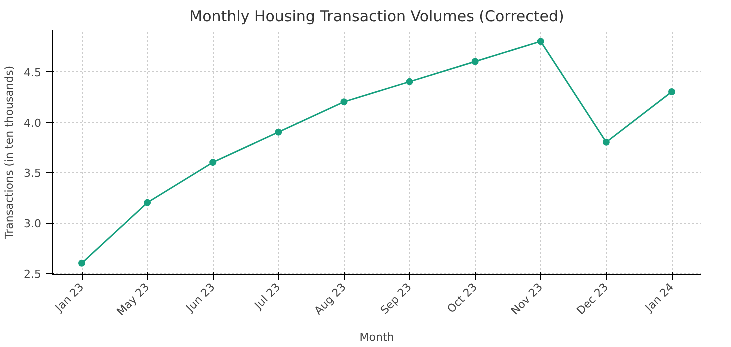 This screenshot has width=731, height=347. I want to click on x-tick-label: Jun 23, so click(200, 298).